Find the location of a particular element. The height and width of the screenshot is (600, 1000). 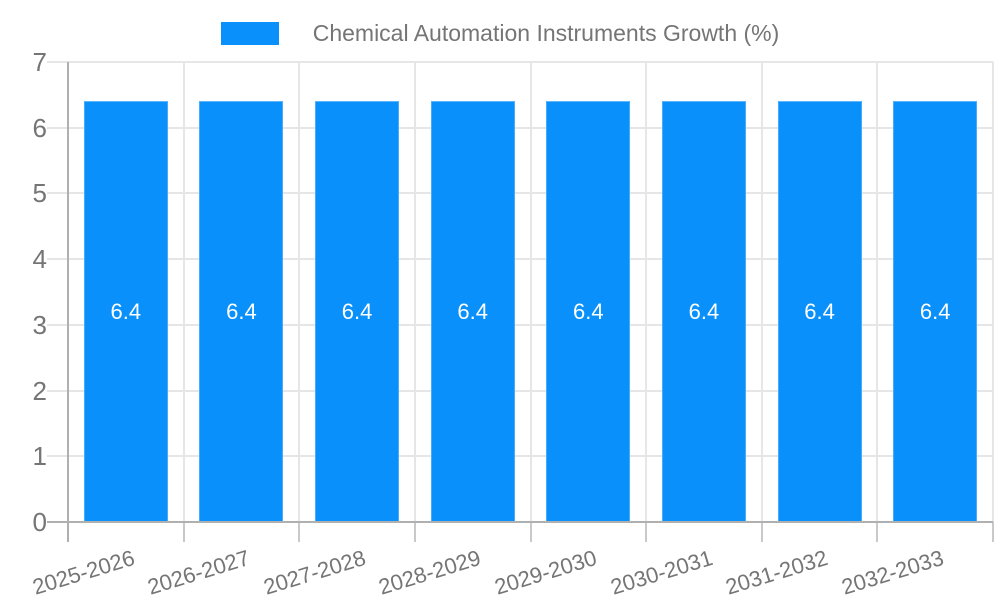

y-axis-tick-label: 2 is located at coordinates (39, 390).